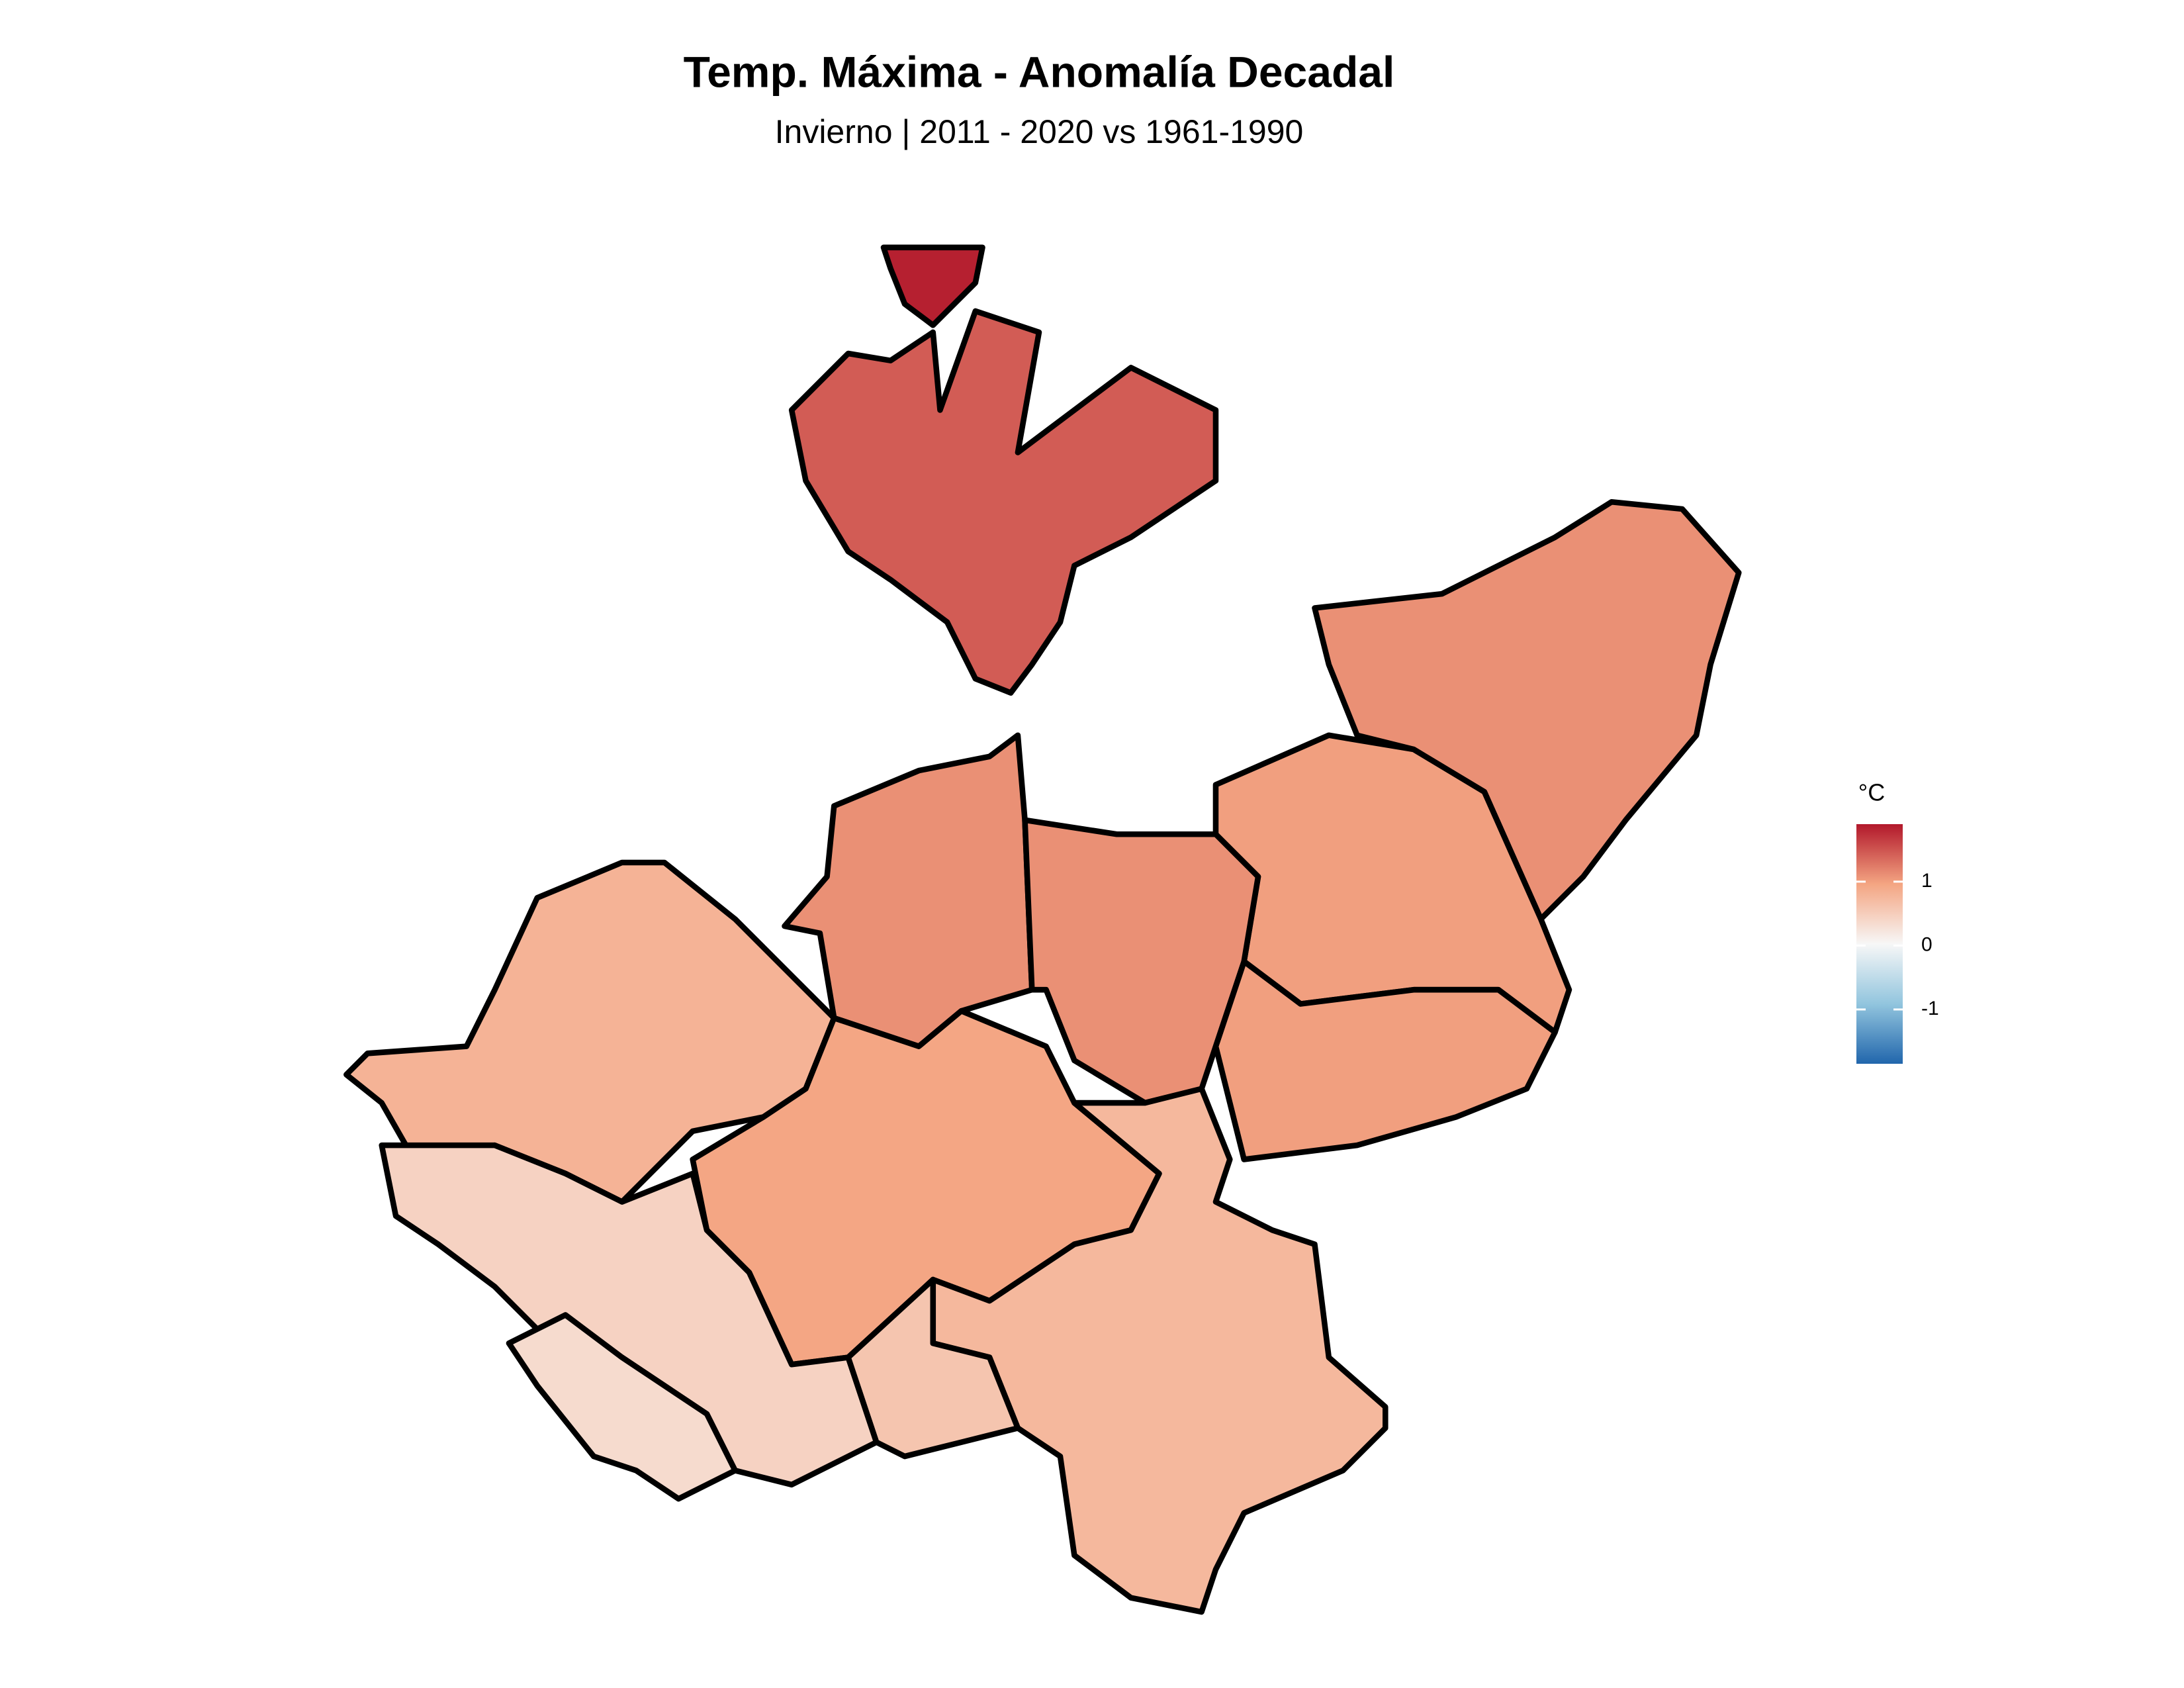  What do you see at coordinates (1930, 1008) in the screenshot?
I see `legend-tick-label: -1` at bounding box center [1930, 1008].